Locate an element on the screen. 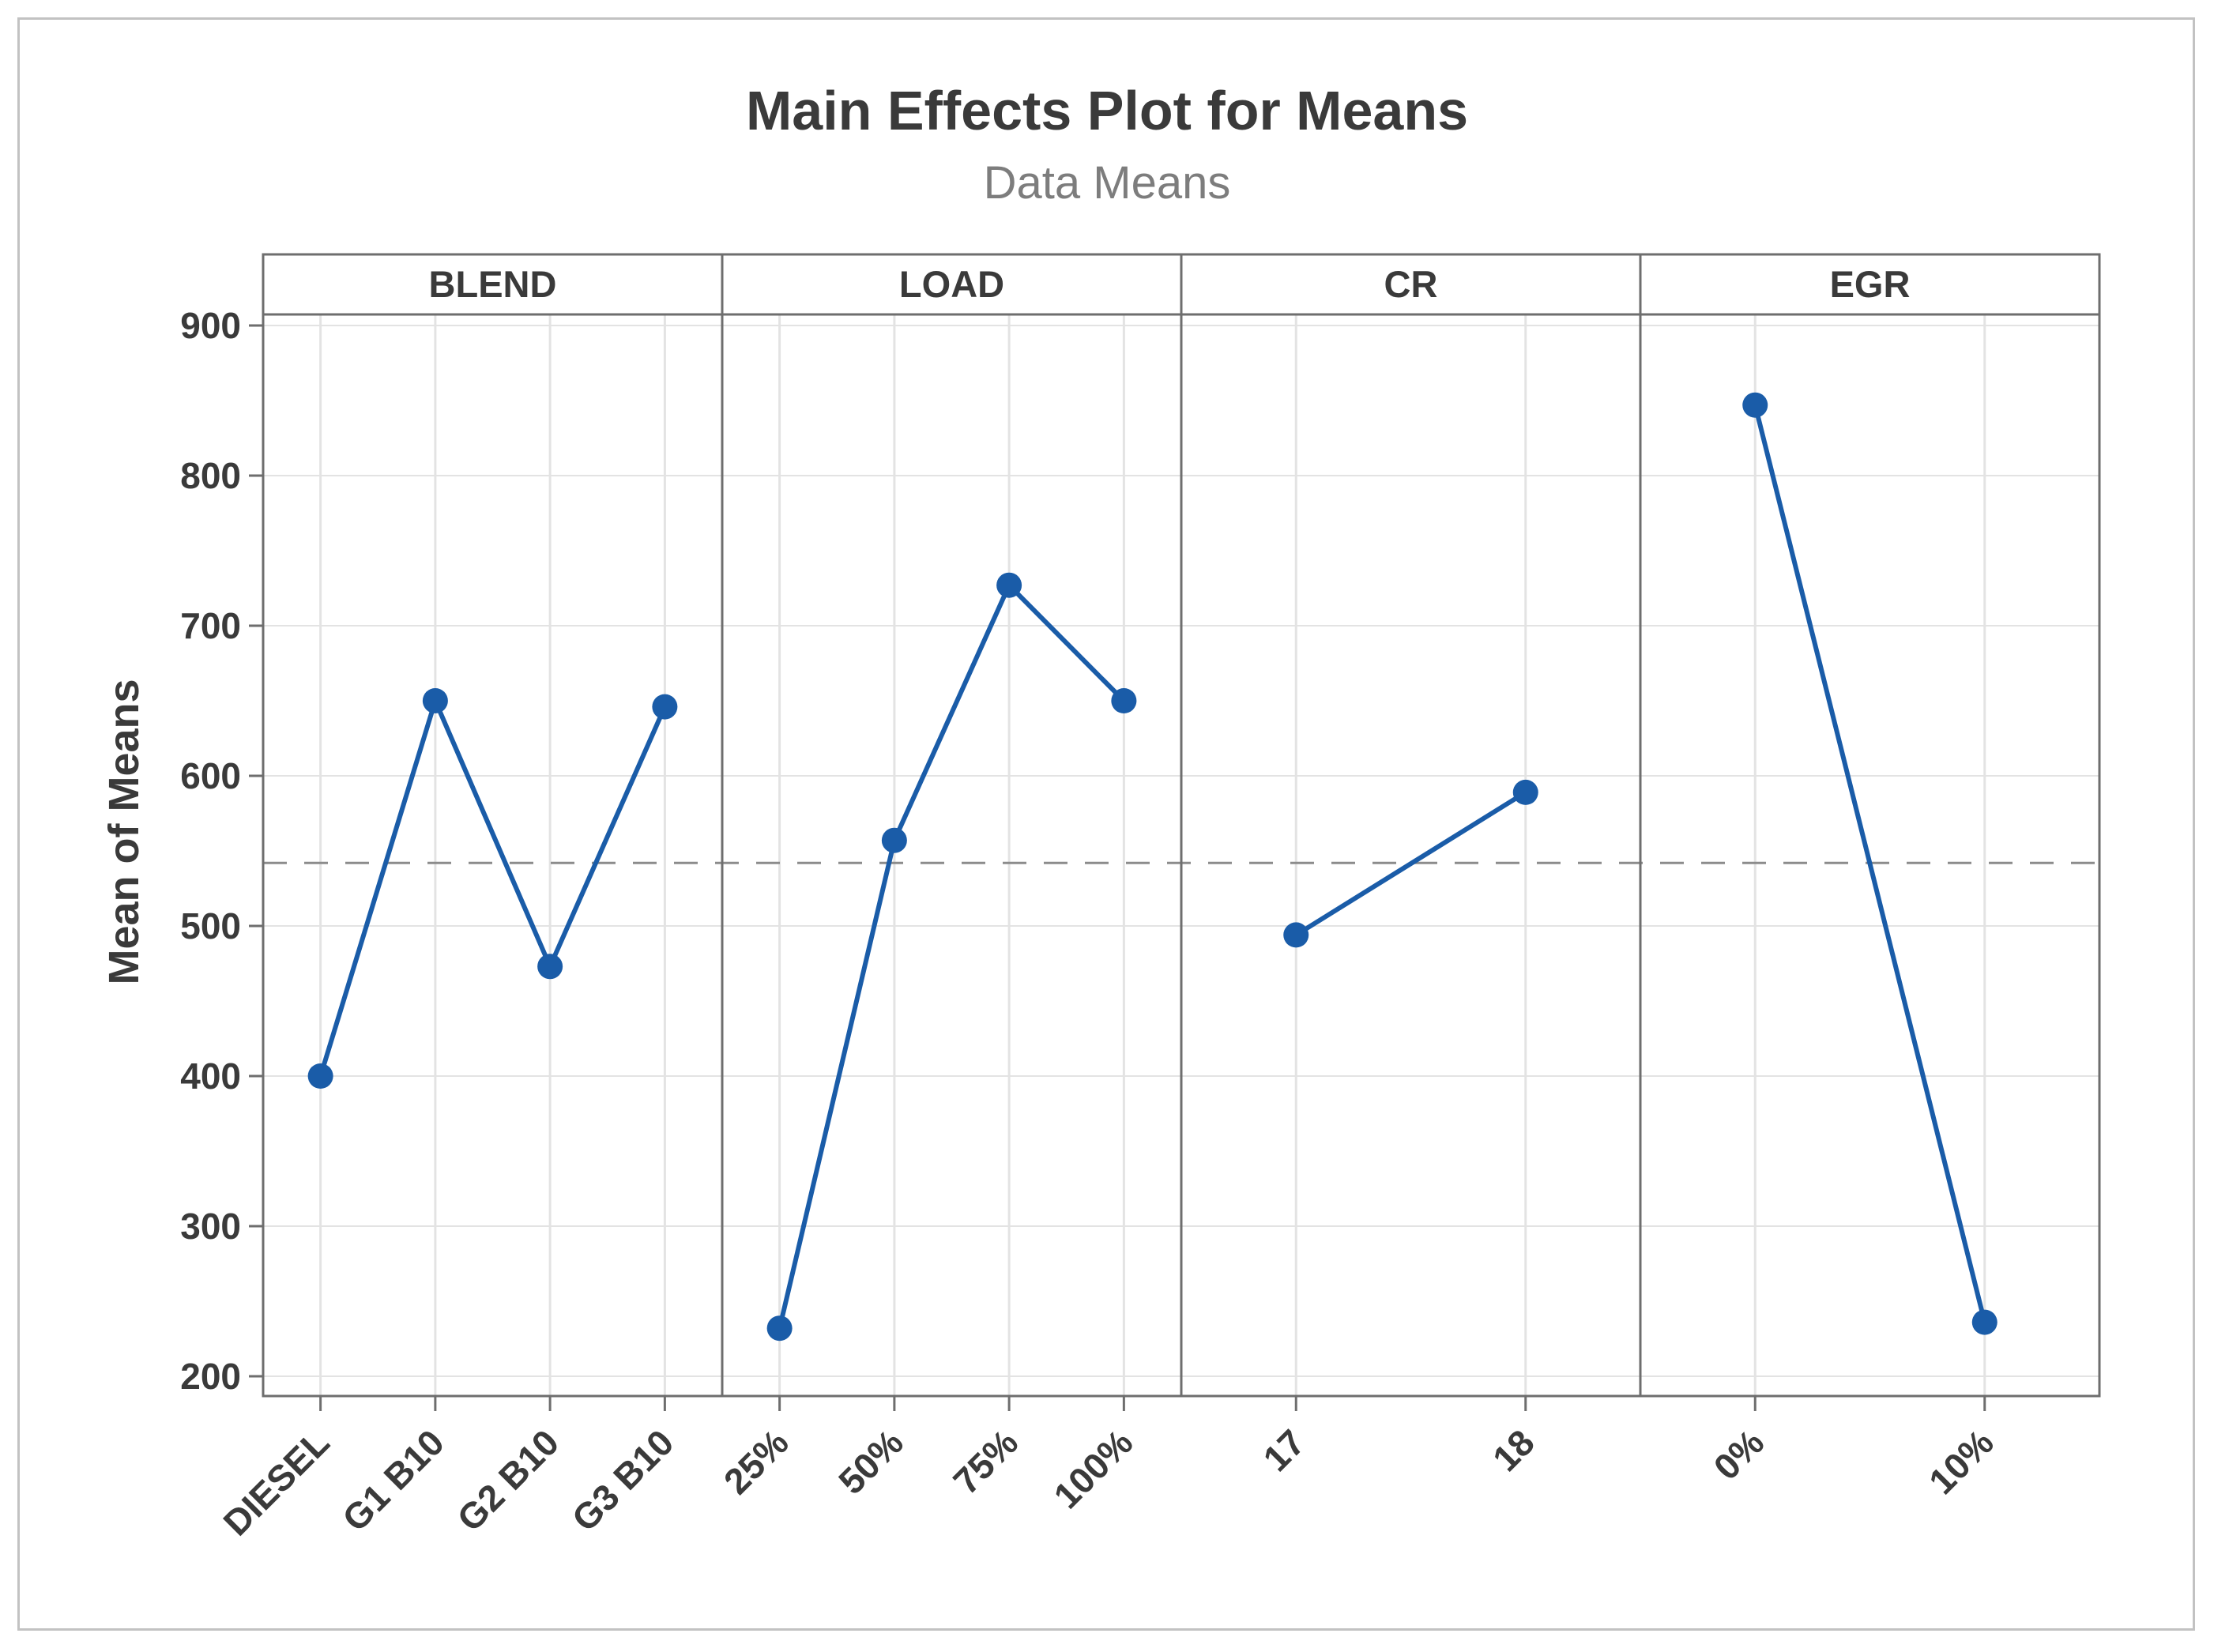 The width and height of the screenshot is (2214, 1652). x-tick-label: DIESEL is located at coordinates (276, 1482).